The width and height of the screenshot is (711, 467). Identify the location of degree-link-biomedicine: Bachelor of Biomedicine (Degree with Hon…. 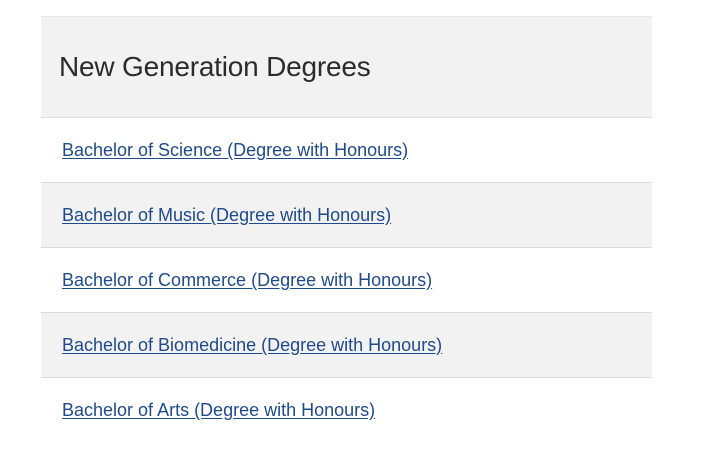
(252, 344).